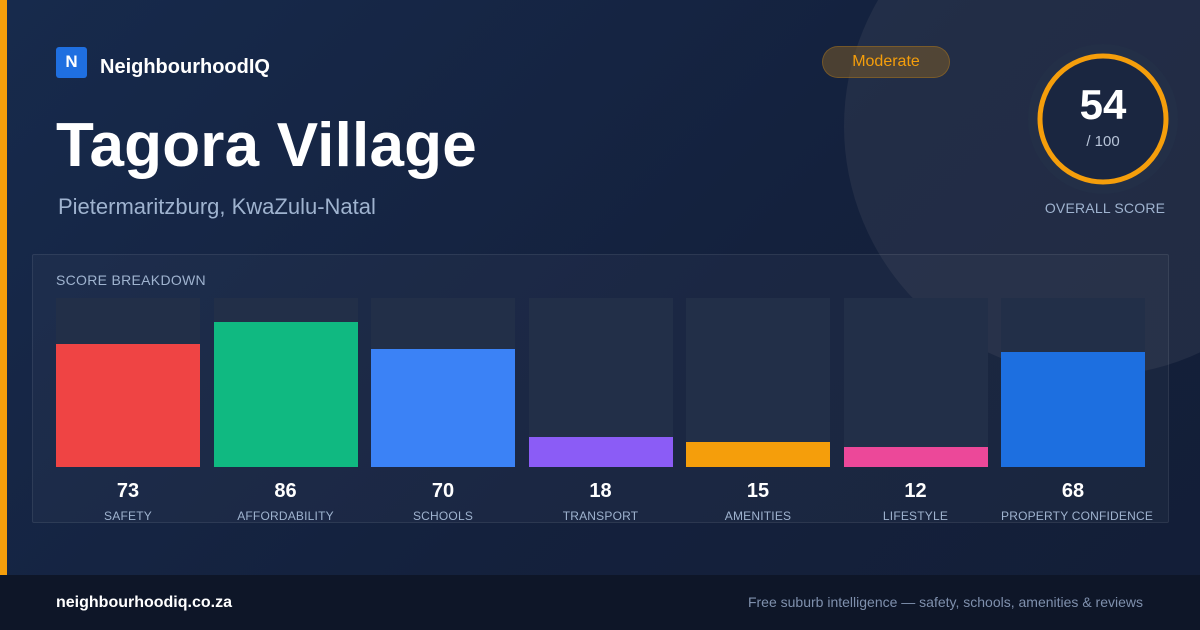  I want to click on bar-category-label: AFFORDABILITY, so click(285, 516).